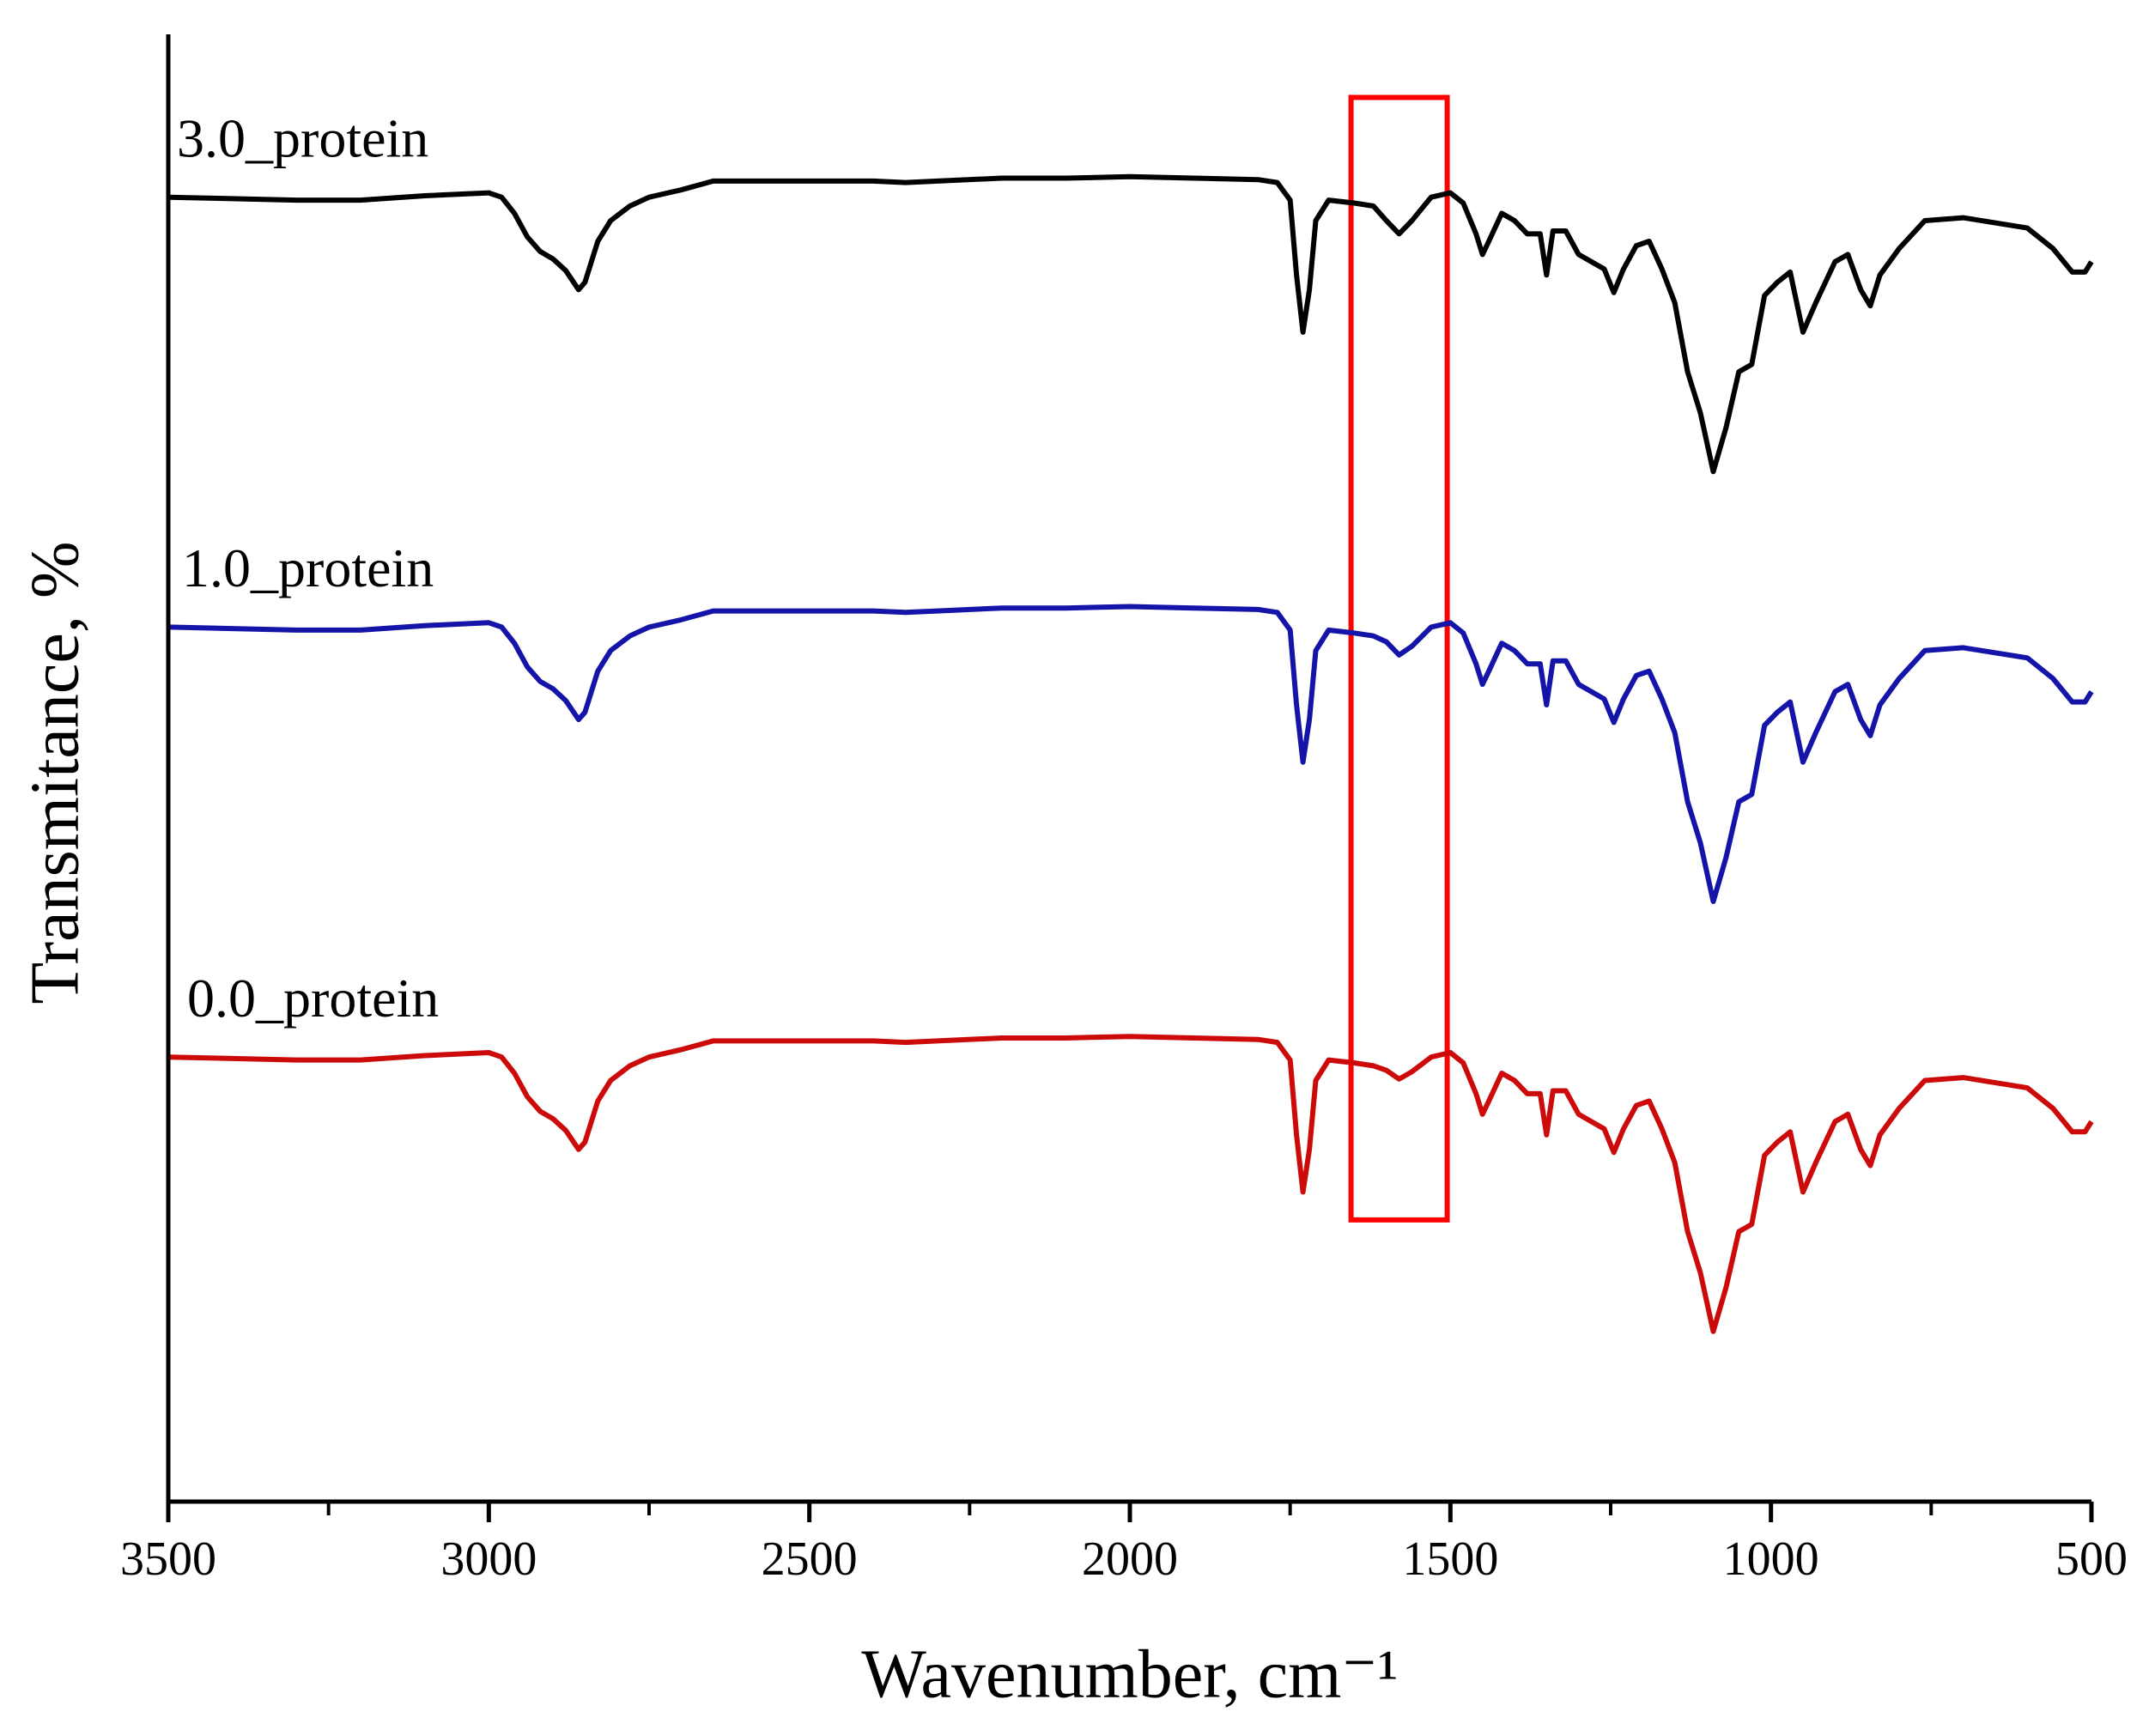 Image resolution: width=2155 pixels, height=1736 pixels. Describe the element at coordinates (168, 1559) in the screenshot. I see `x-tick-label: 3500` at that location.